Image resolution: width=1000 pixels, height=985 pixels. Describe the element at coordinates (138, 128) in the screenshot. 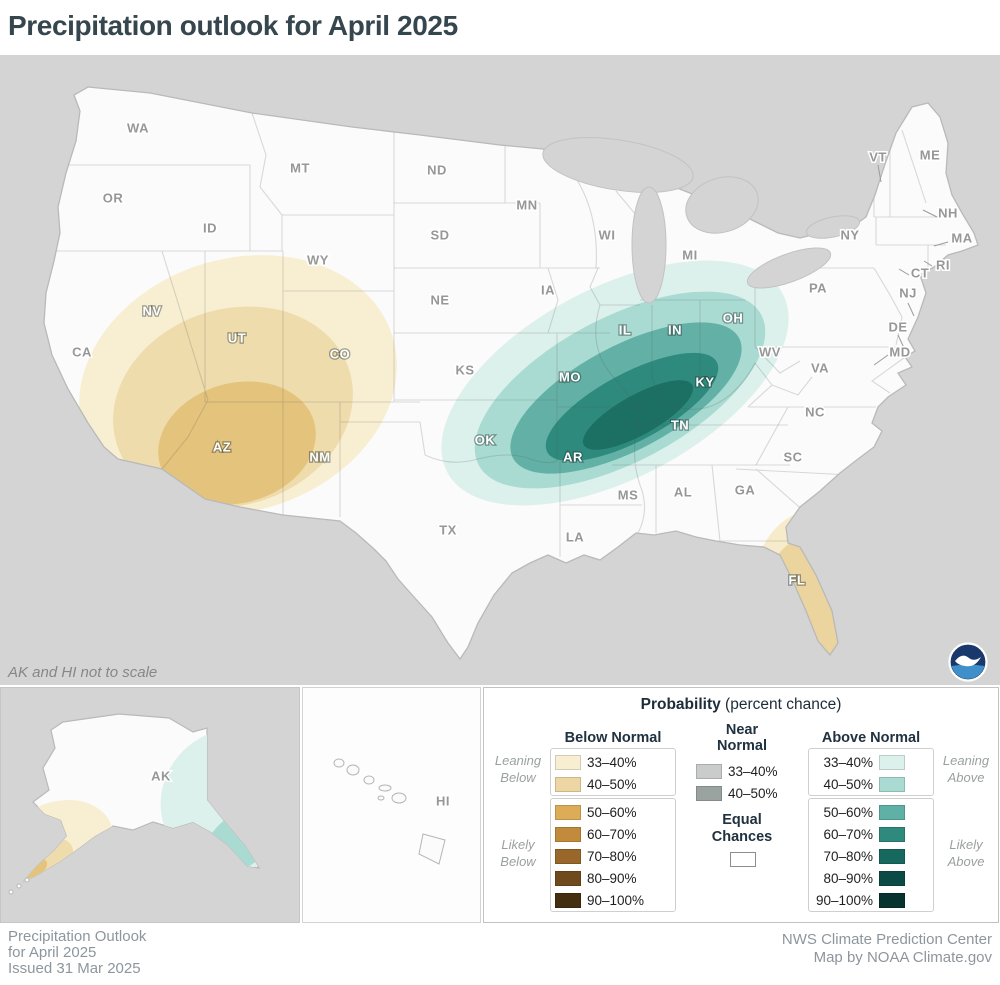

I see `state-label-wa: WA` at that location.